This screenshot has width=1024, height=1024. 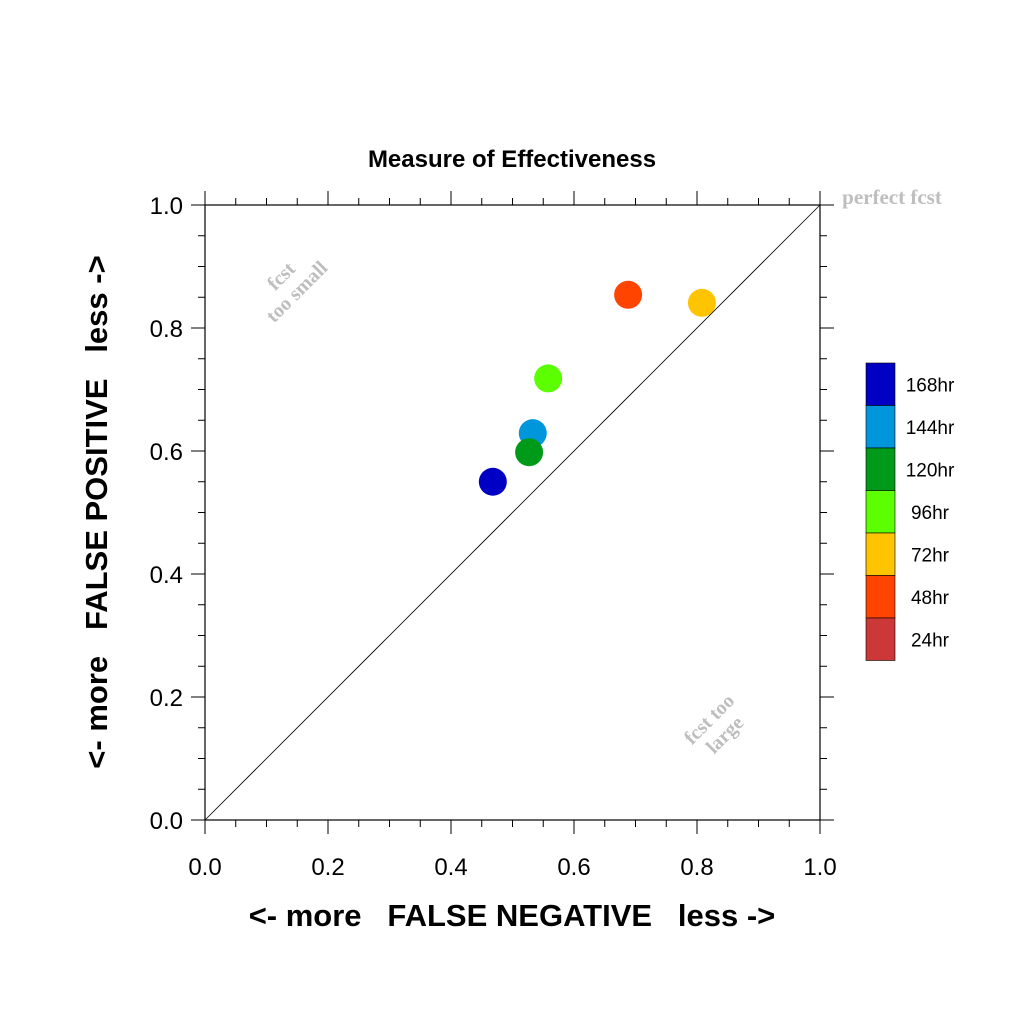 I want to click on x-axis-label: <- more FALSE NEGATIVE less ->, so click(x=512, y=915).